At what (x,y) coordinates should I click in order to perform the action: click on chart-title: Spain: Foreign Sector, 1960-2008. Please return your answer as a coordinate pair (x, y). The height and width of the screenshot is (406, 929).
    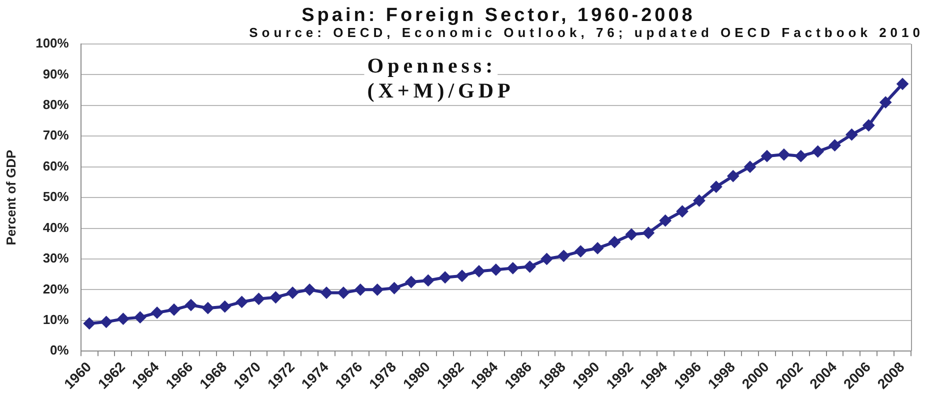
    Looking at the image, I should click on (498, 16).